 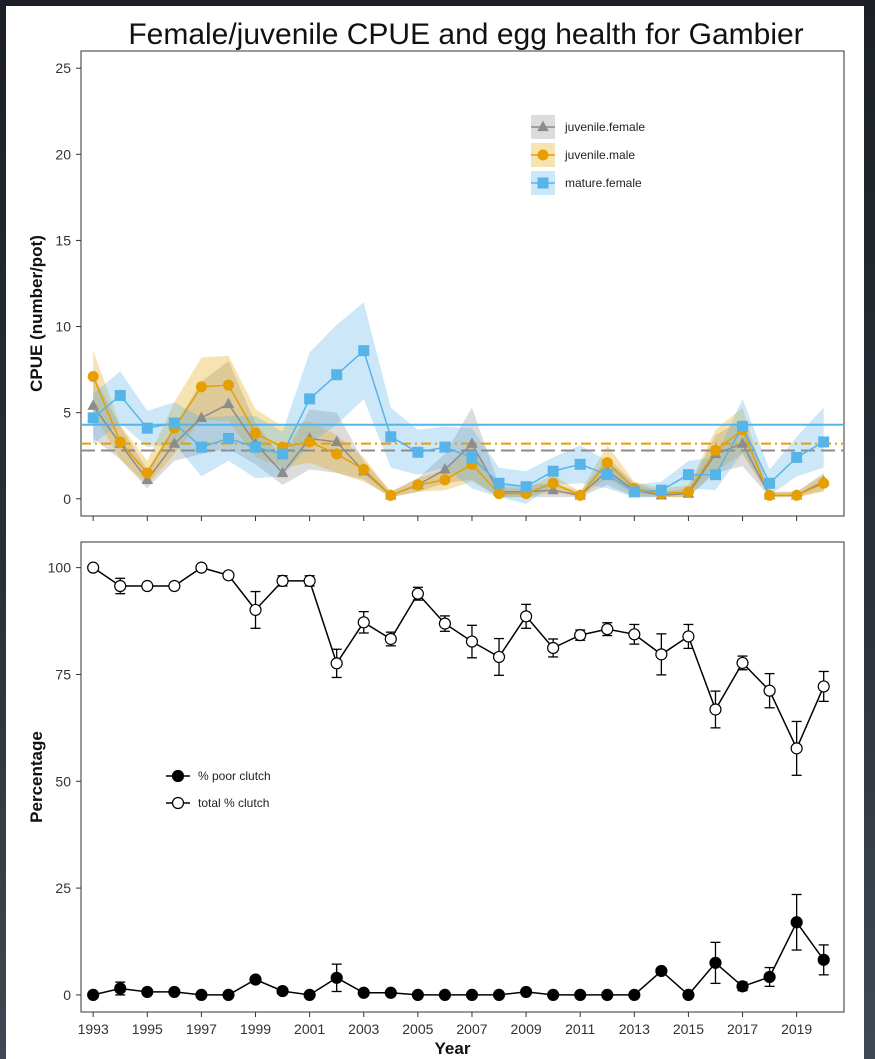 I want to click on top-y-axis: 0 5 10 15 20 25, so click(x=68, y=283).